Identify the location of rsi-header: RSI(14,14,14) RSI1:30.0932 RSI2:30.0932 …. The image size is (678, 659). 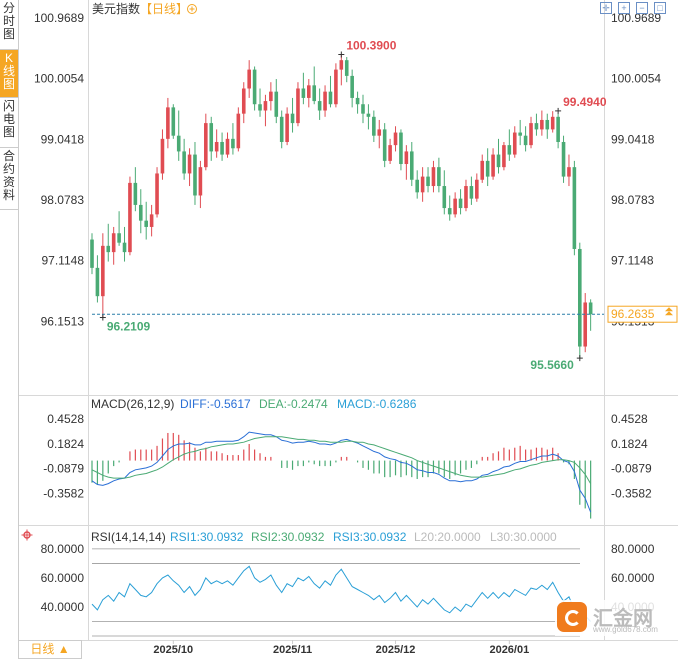
(289, 536).